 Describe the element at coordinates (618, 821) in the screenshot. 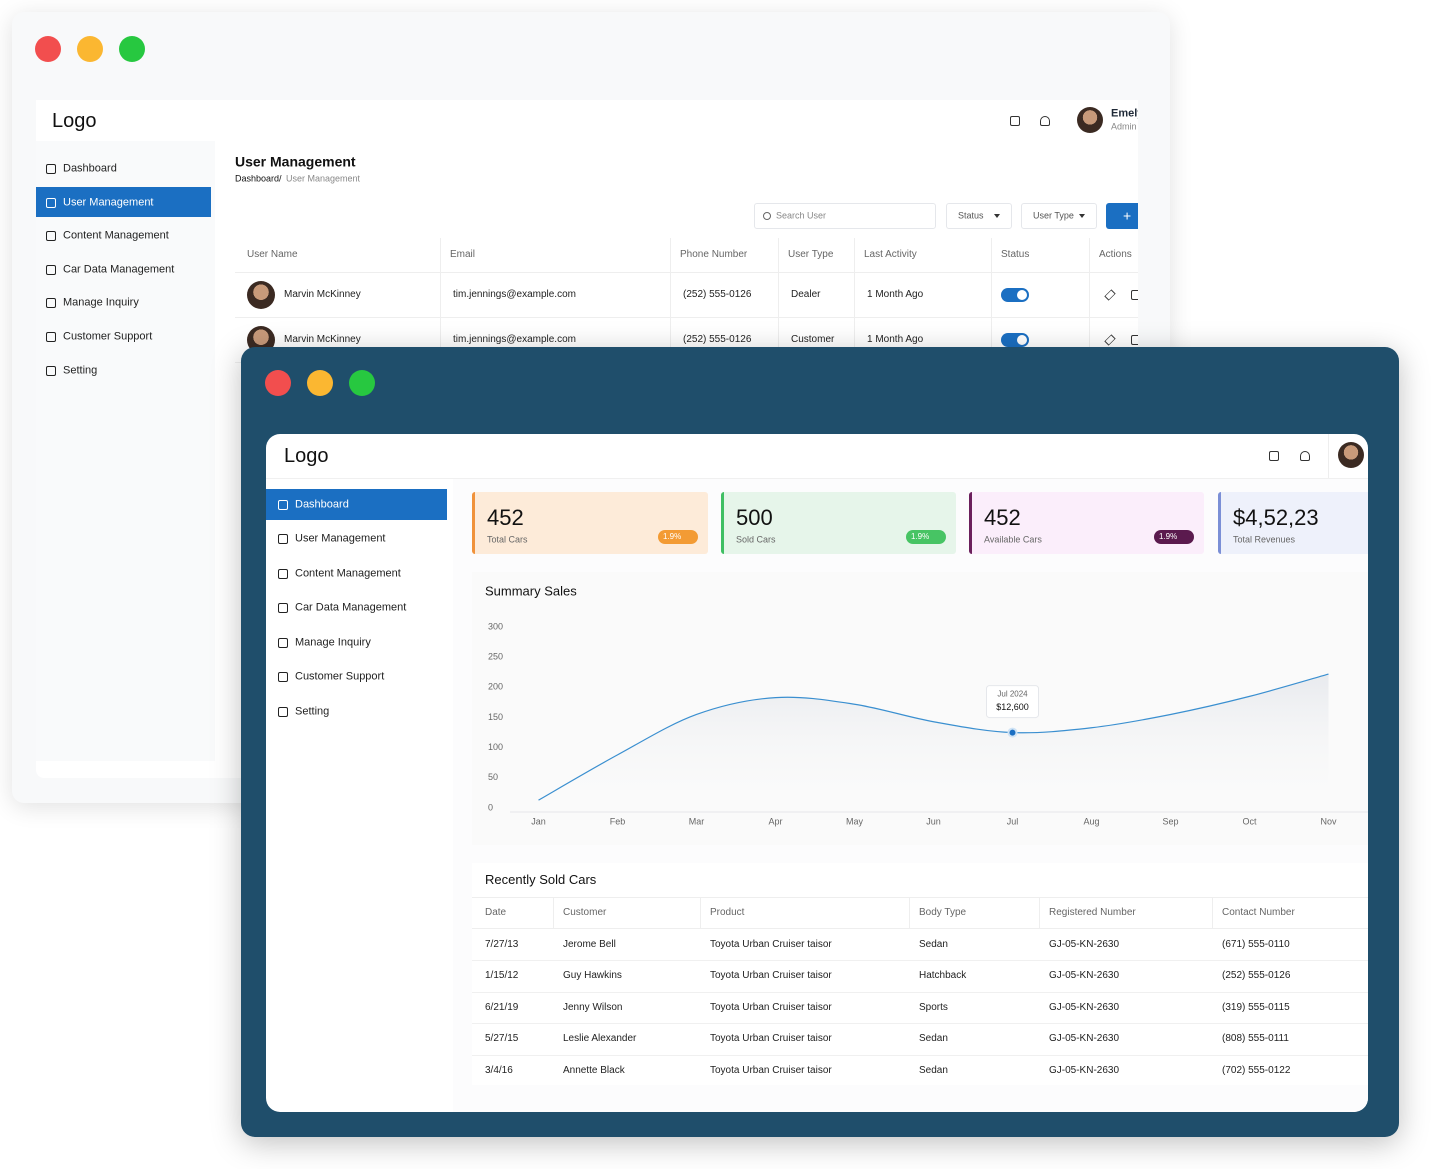

I see `x-tick-label: Feb` at that location.